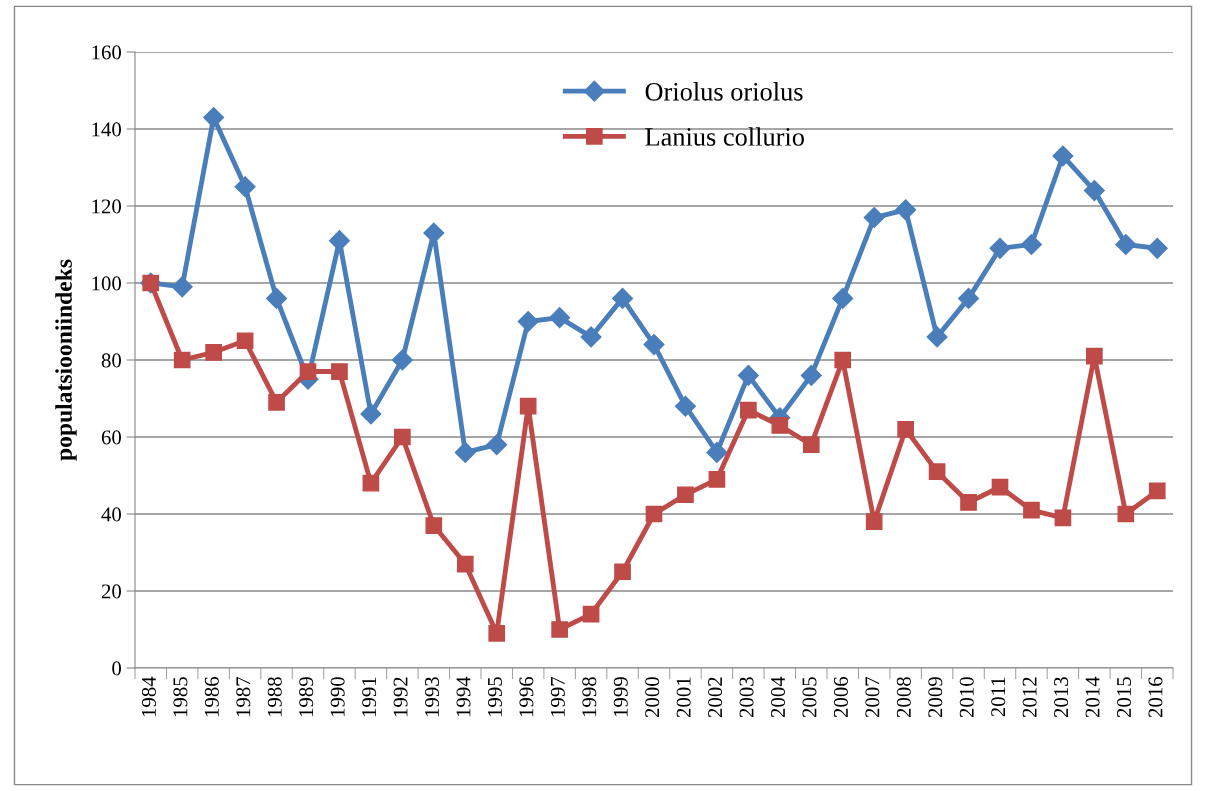  What do you see at coordinates (111, 591) in the screenshot?
I see `y-tick-label: 20` at bounding box center [111, 591].